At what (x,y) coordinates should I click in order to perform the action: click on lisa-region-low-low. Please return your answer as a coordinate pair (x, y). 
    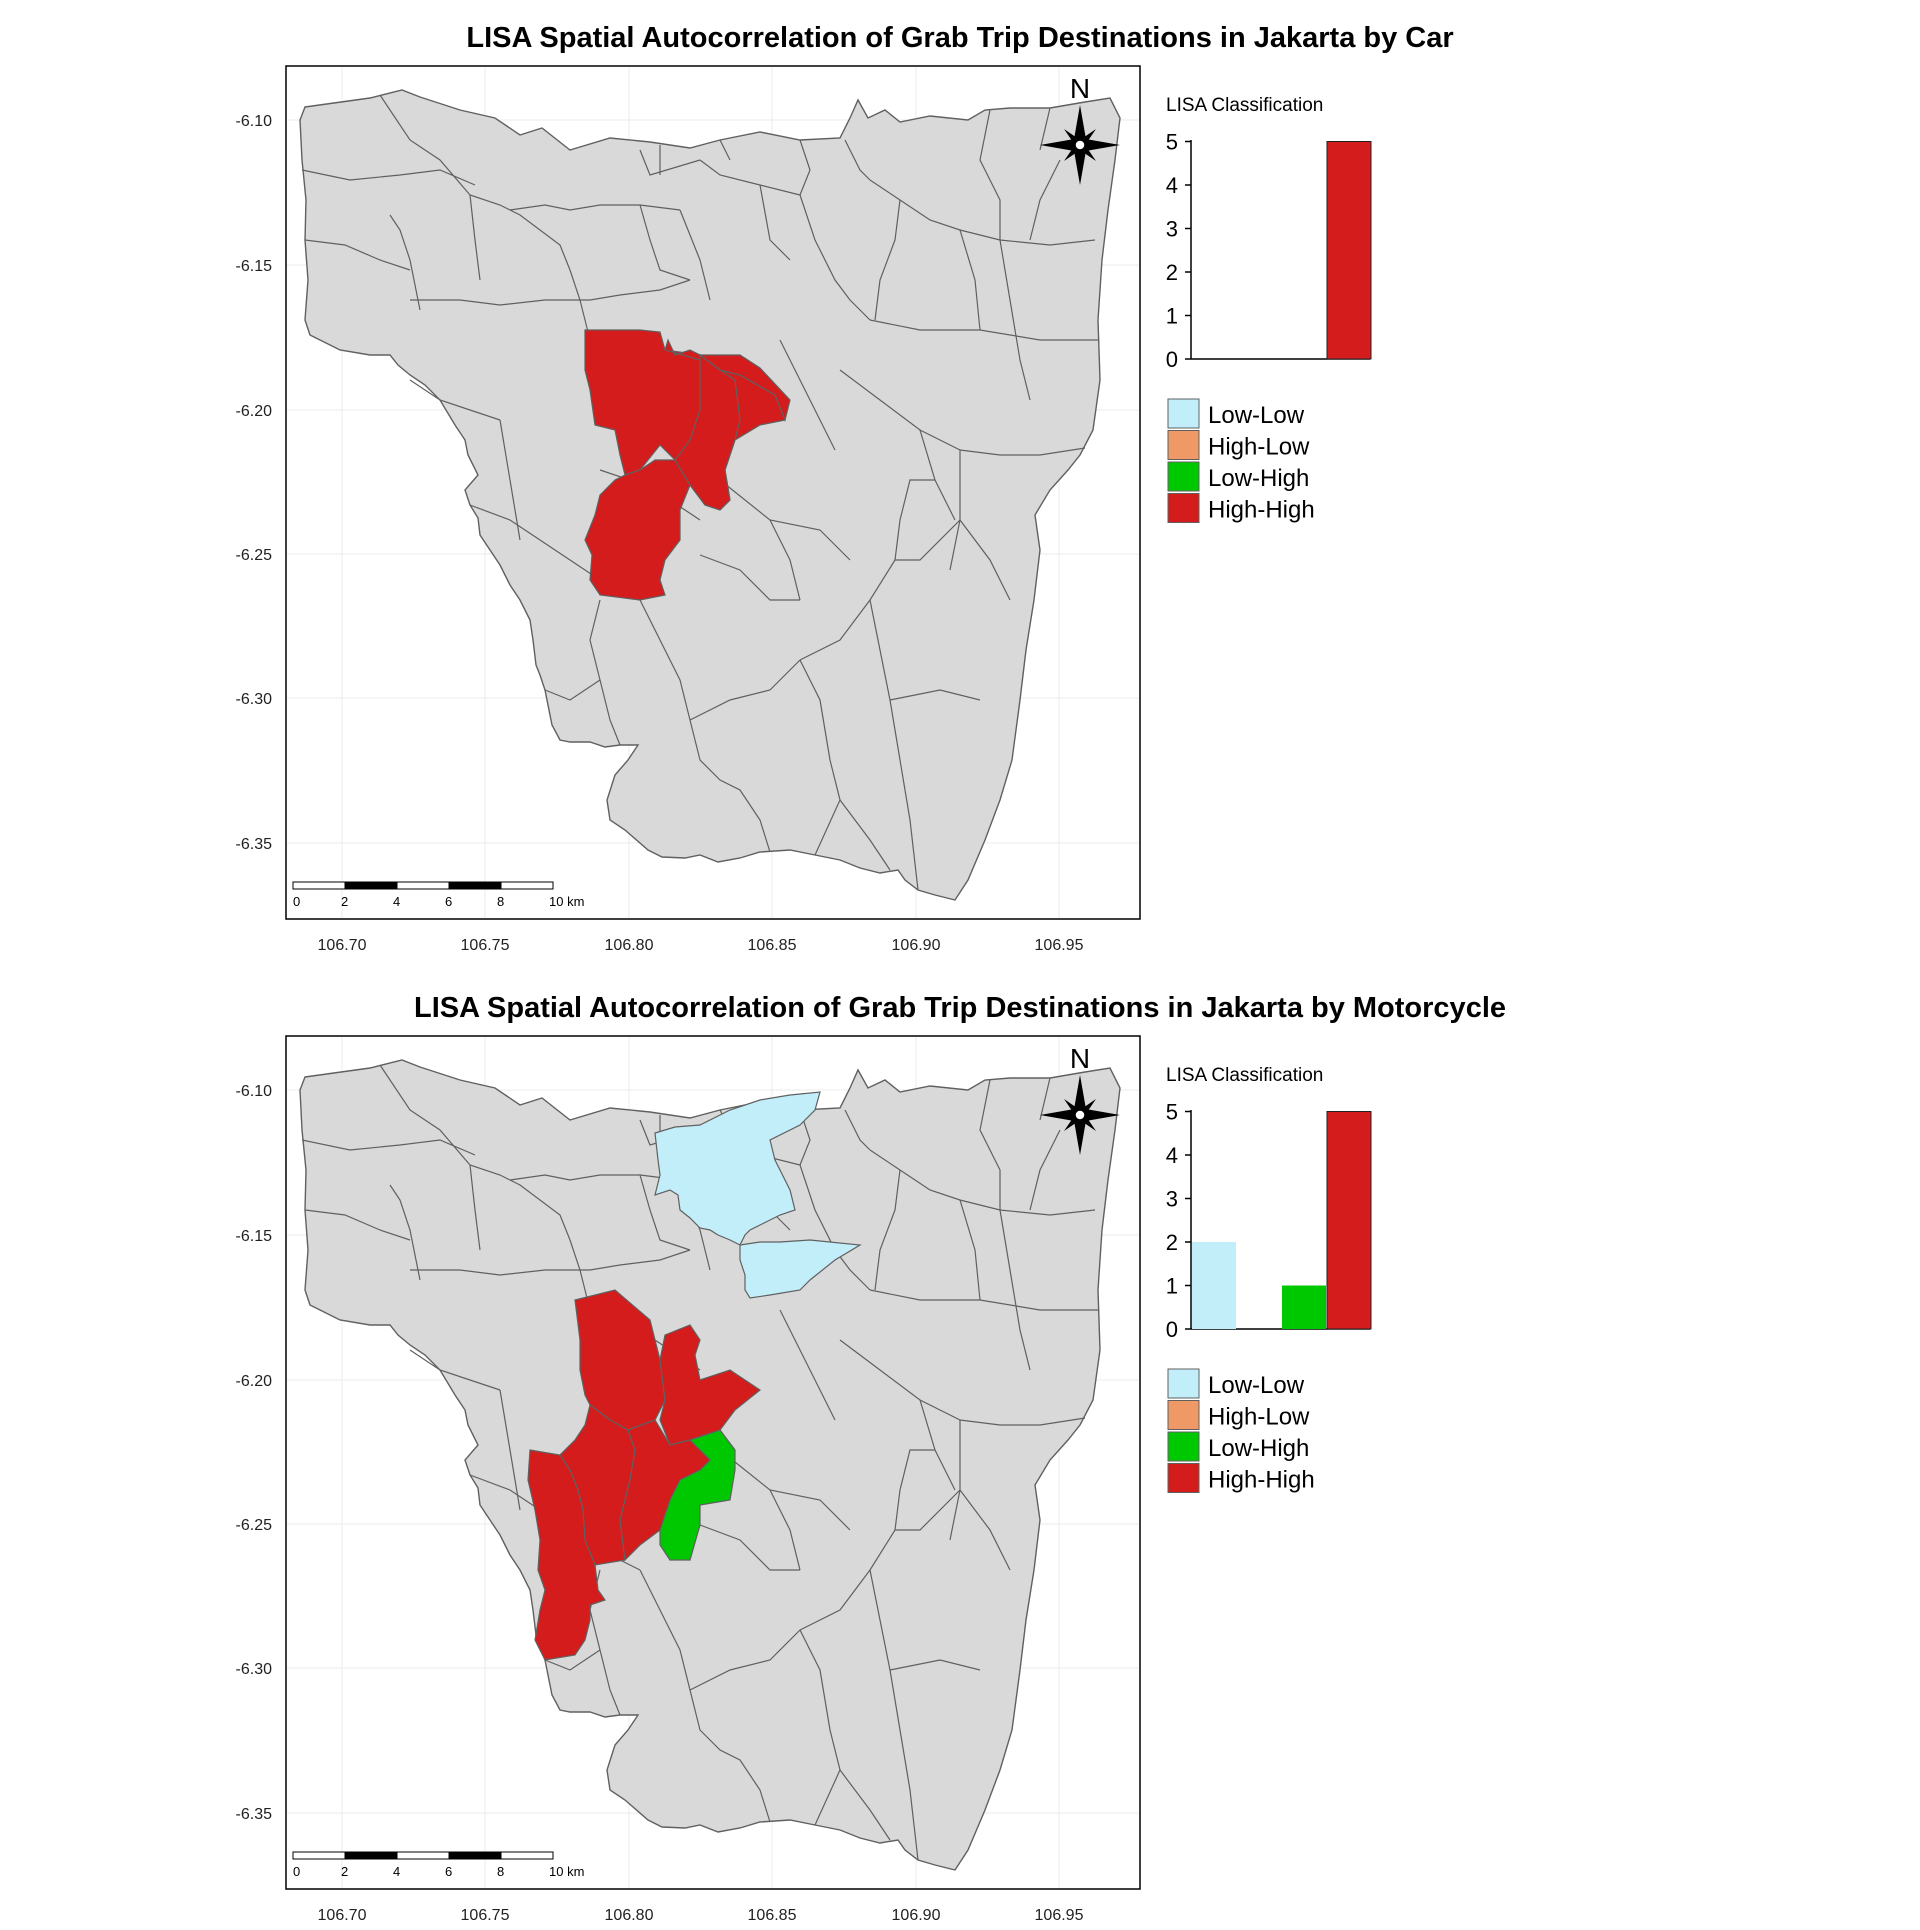
    Looking at the image, I should click on (737, 1168).